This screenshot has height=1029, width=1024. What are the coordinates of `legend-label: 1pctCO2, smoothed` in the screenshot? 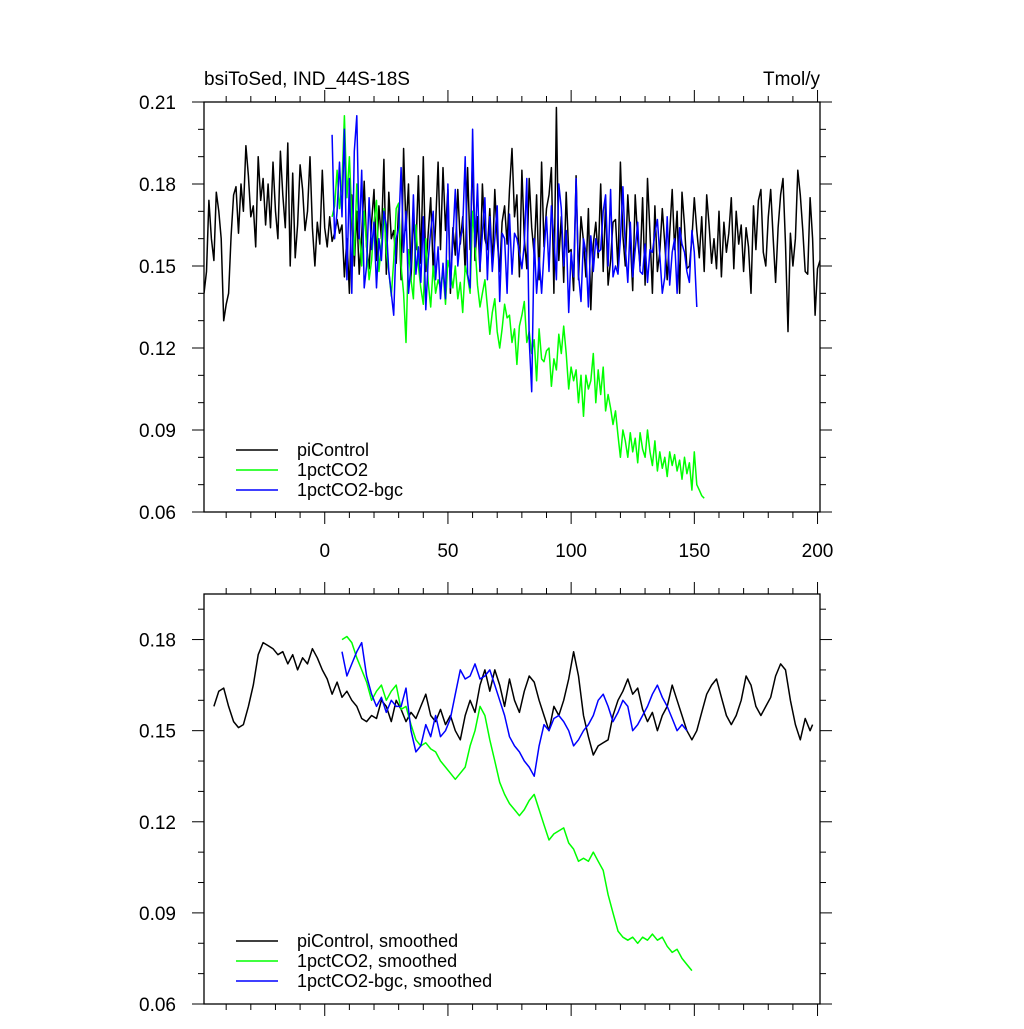 It's located at (377, 961).